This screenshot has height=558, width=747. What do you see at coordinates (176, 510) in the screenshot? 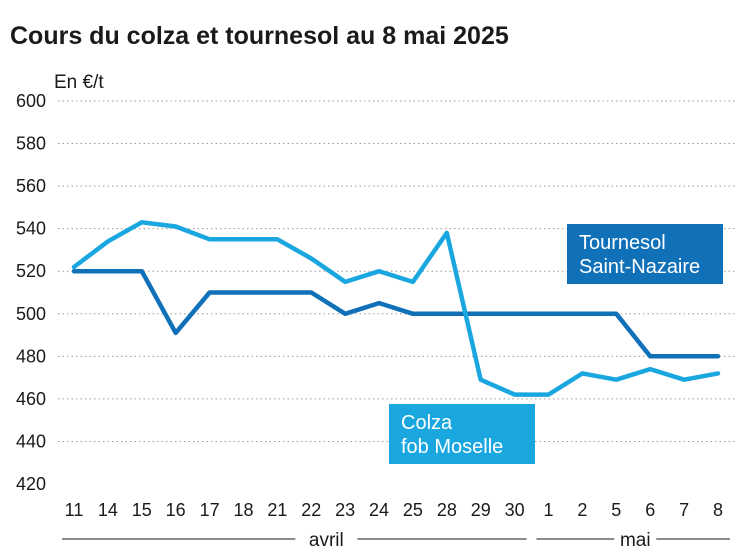
I see `x-tick-label: 16` at bounding box center [176, 510].